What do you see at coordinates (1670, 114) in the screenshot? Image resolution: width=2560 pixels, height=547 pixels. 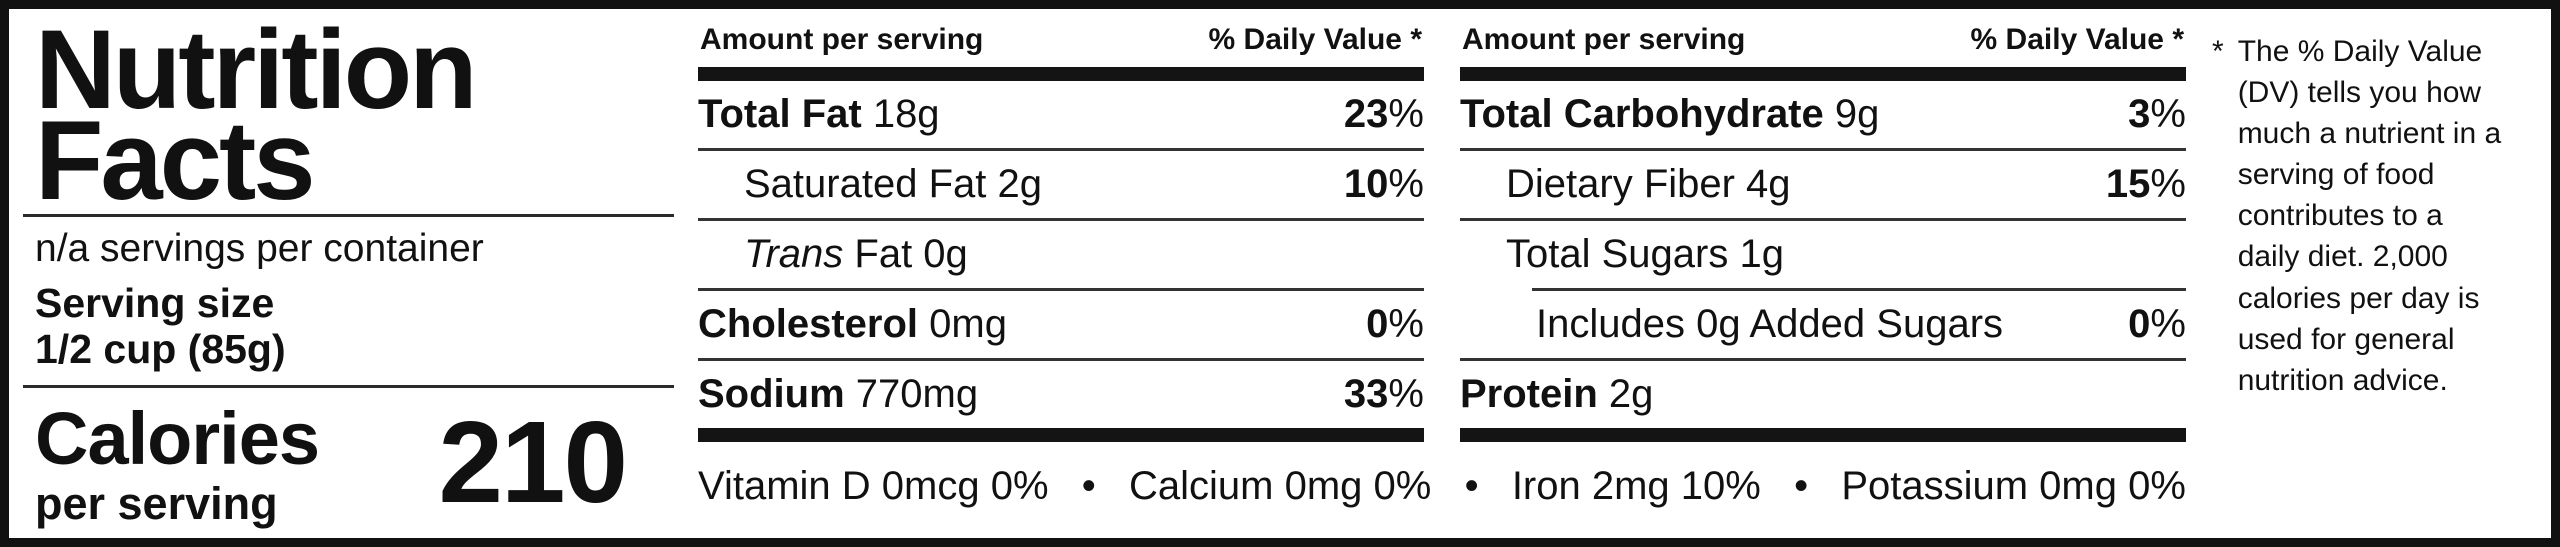 I see `nutrient-name: Total Carbohydrate 9g` at bounding box center [1670, 114].